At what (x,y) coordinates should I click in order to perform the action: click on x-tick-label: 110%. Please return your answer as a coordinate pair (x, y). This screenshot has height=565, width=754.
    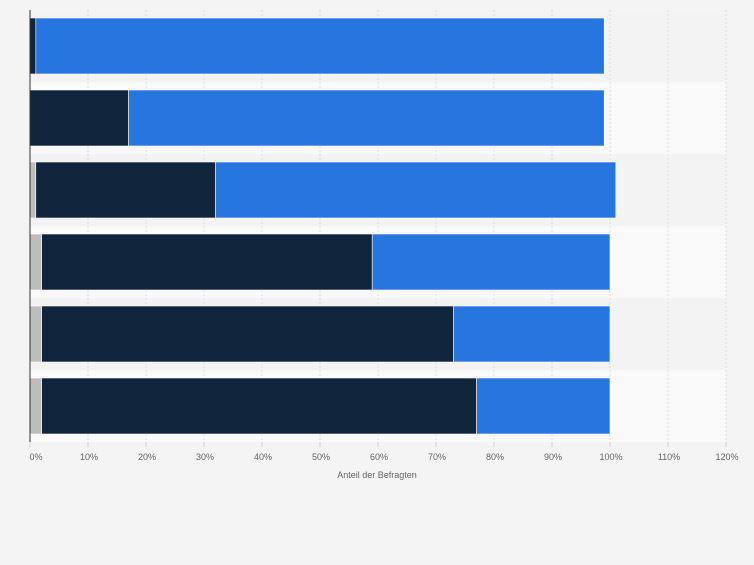
    Looking at the image, I should click on (669, 457).